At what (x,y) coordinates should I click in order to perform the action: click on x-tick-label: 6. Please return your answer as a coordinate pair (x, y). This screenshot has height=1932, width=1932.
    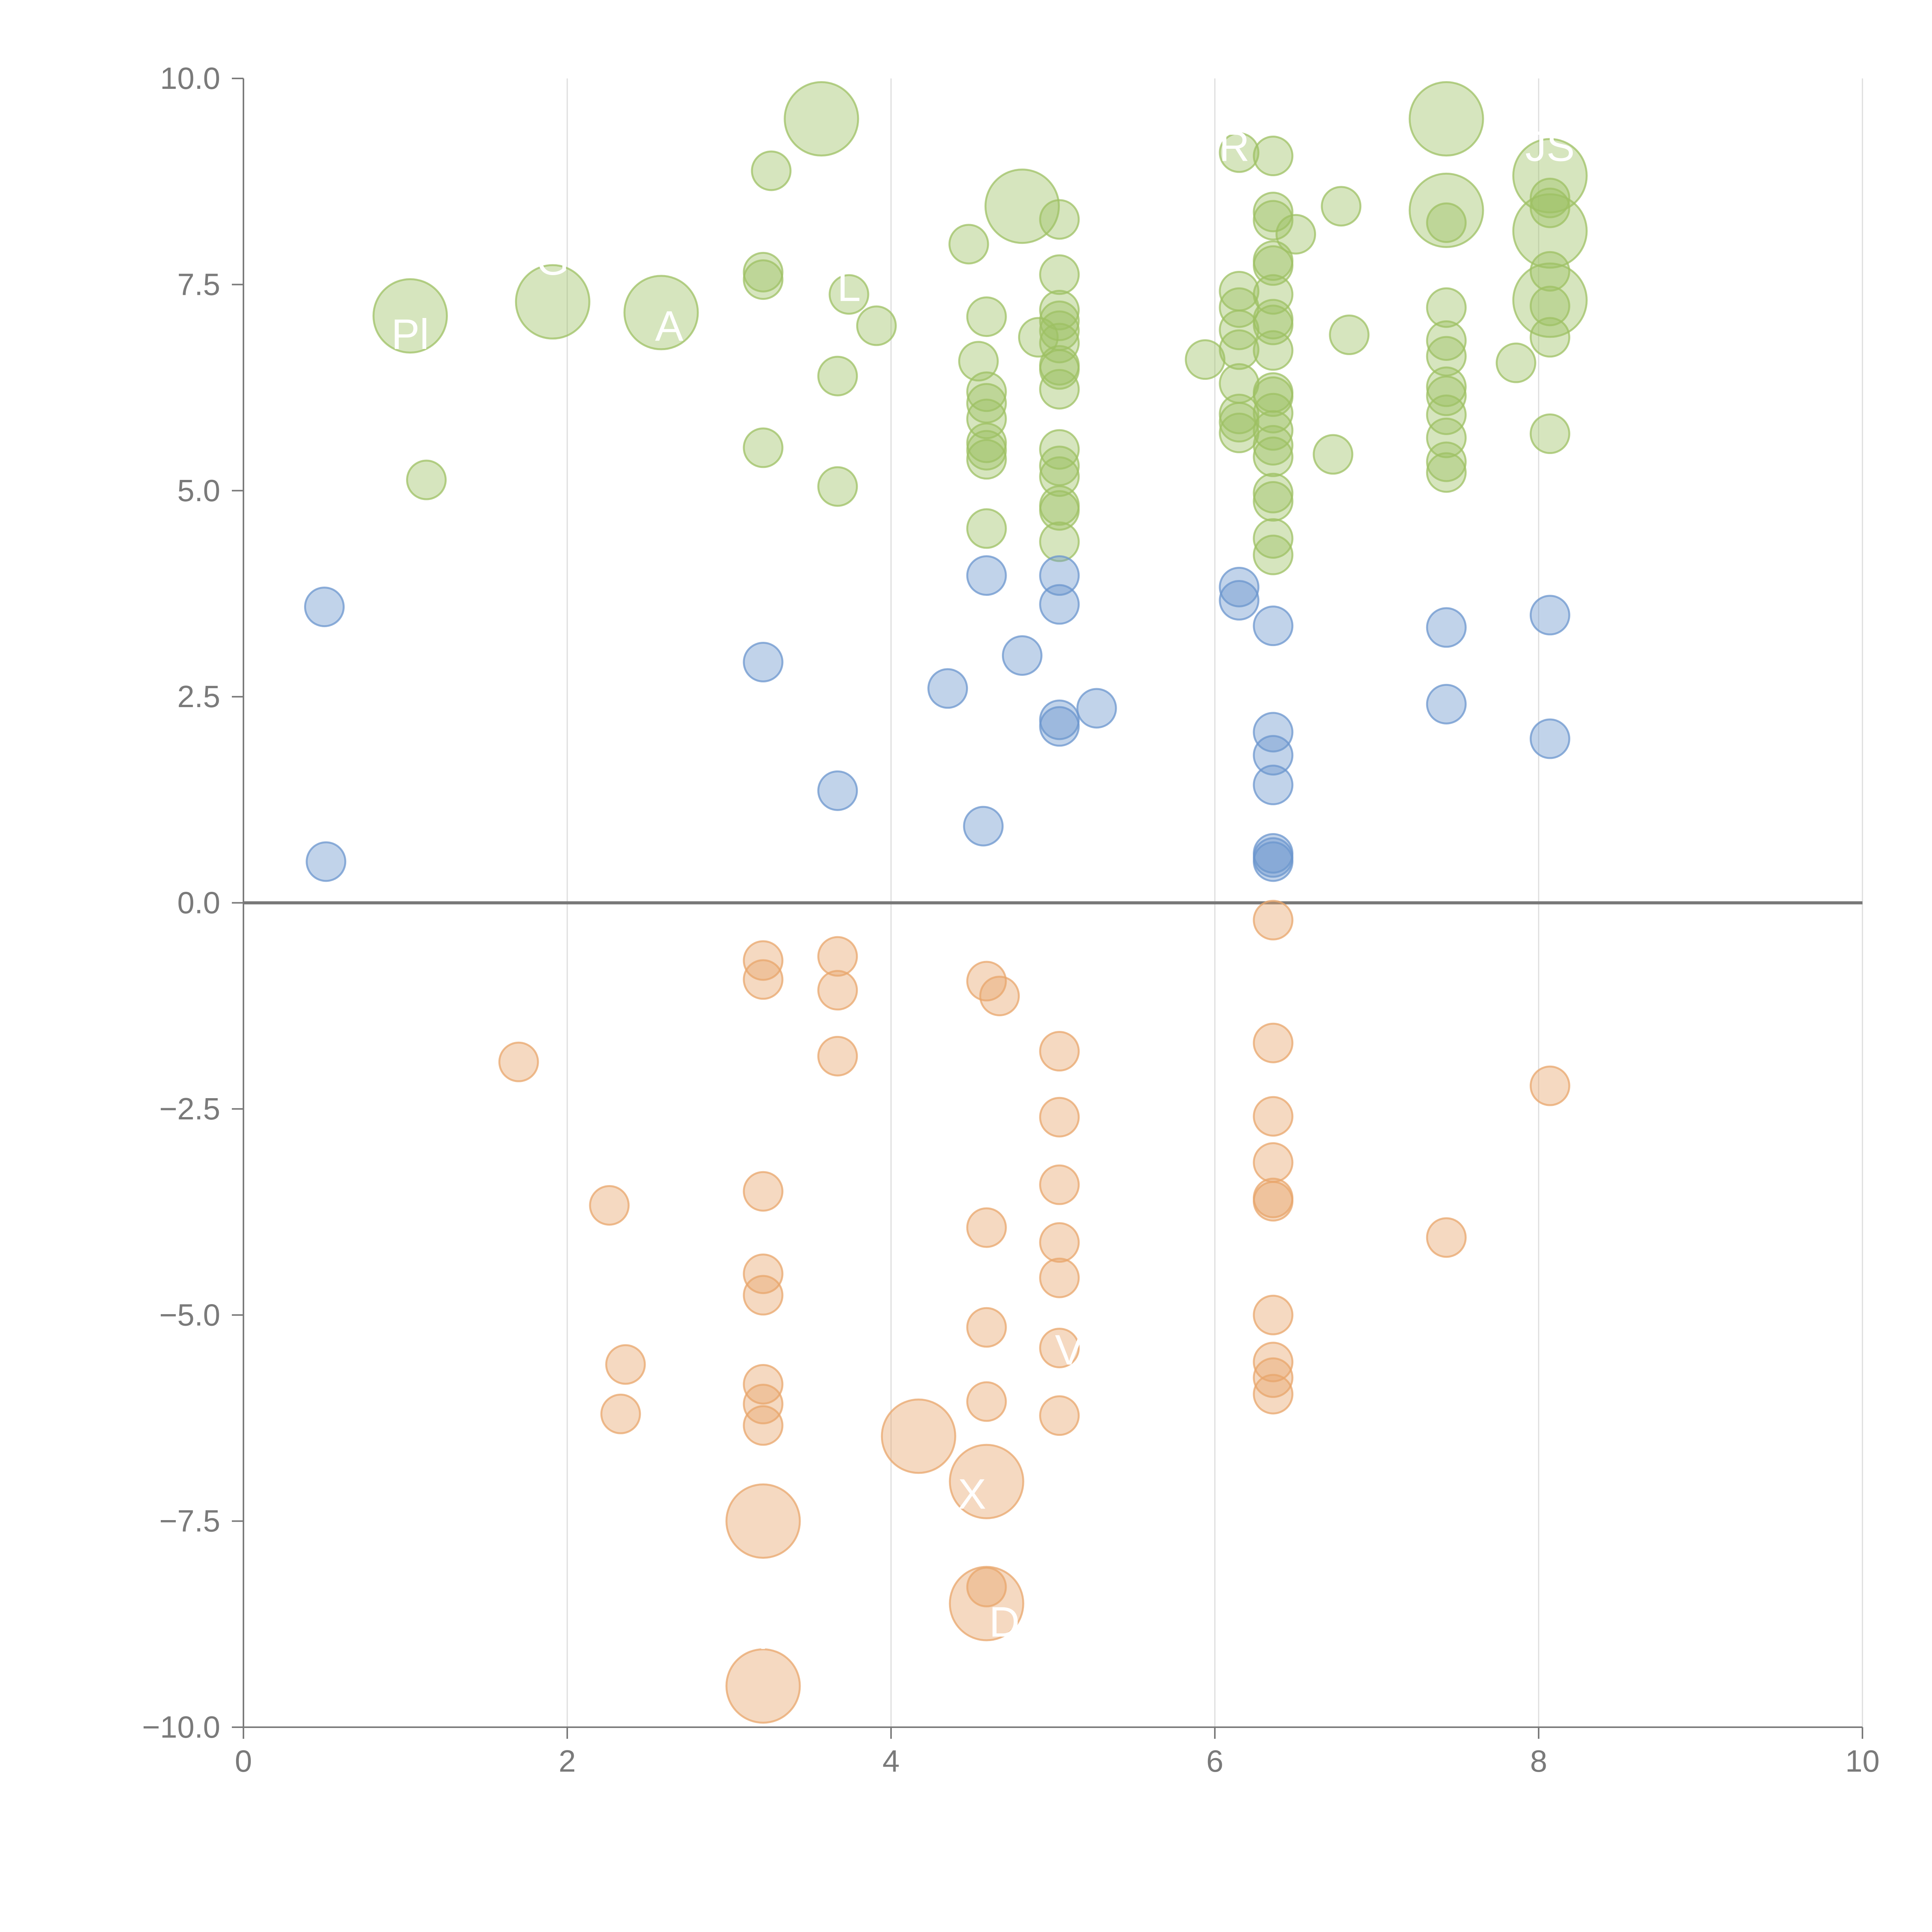
    Looking at the image, I should click on (1215, 1761).